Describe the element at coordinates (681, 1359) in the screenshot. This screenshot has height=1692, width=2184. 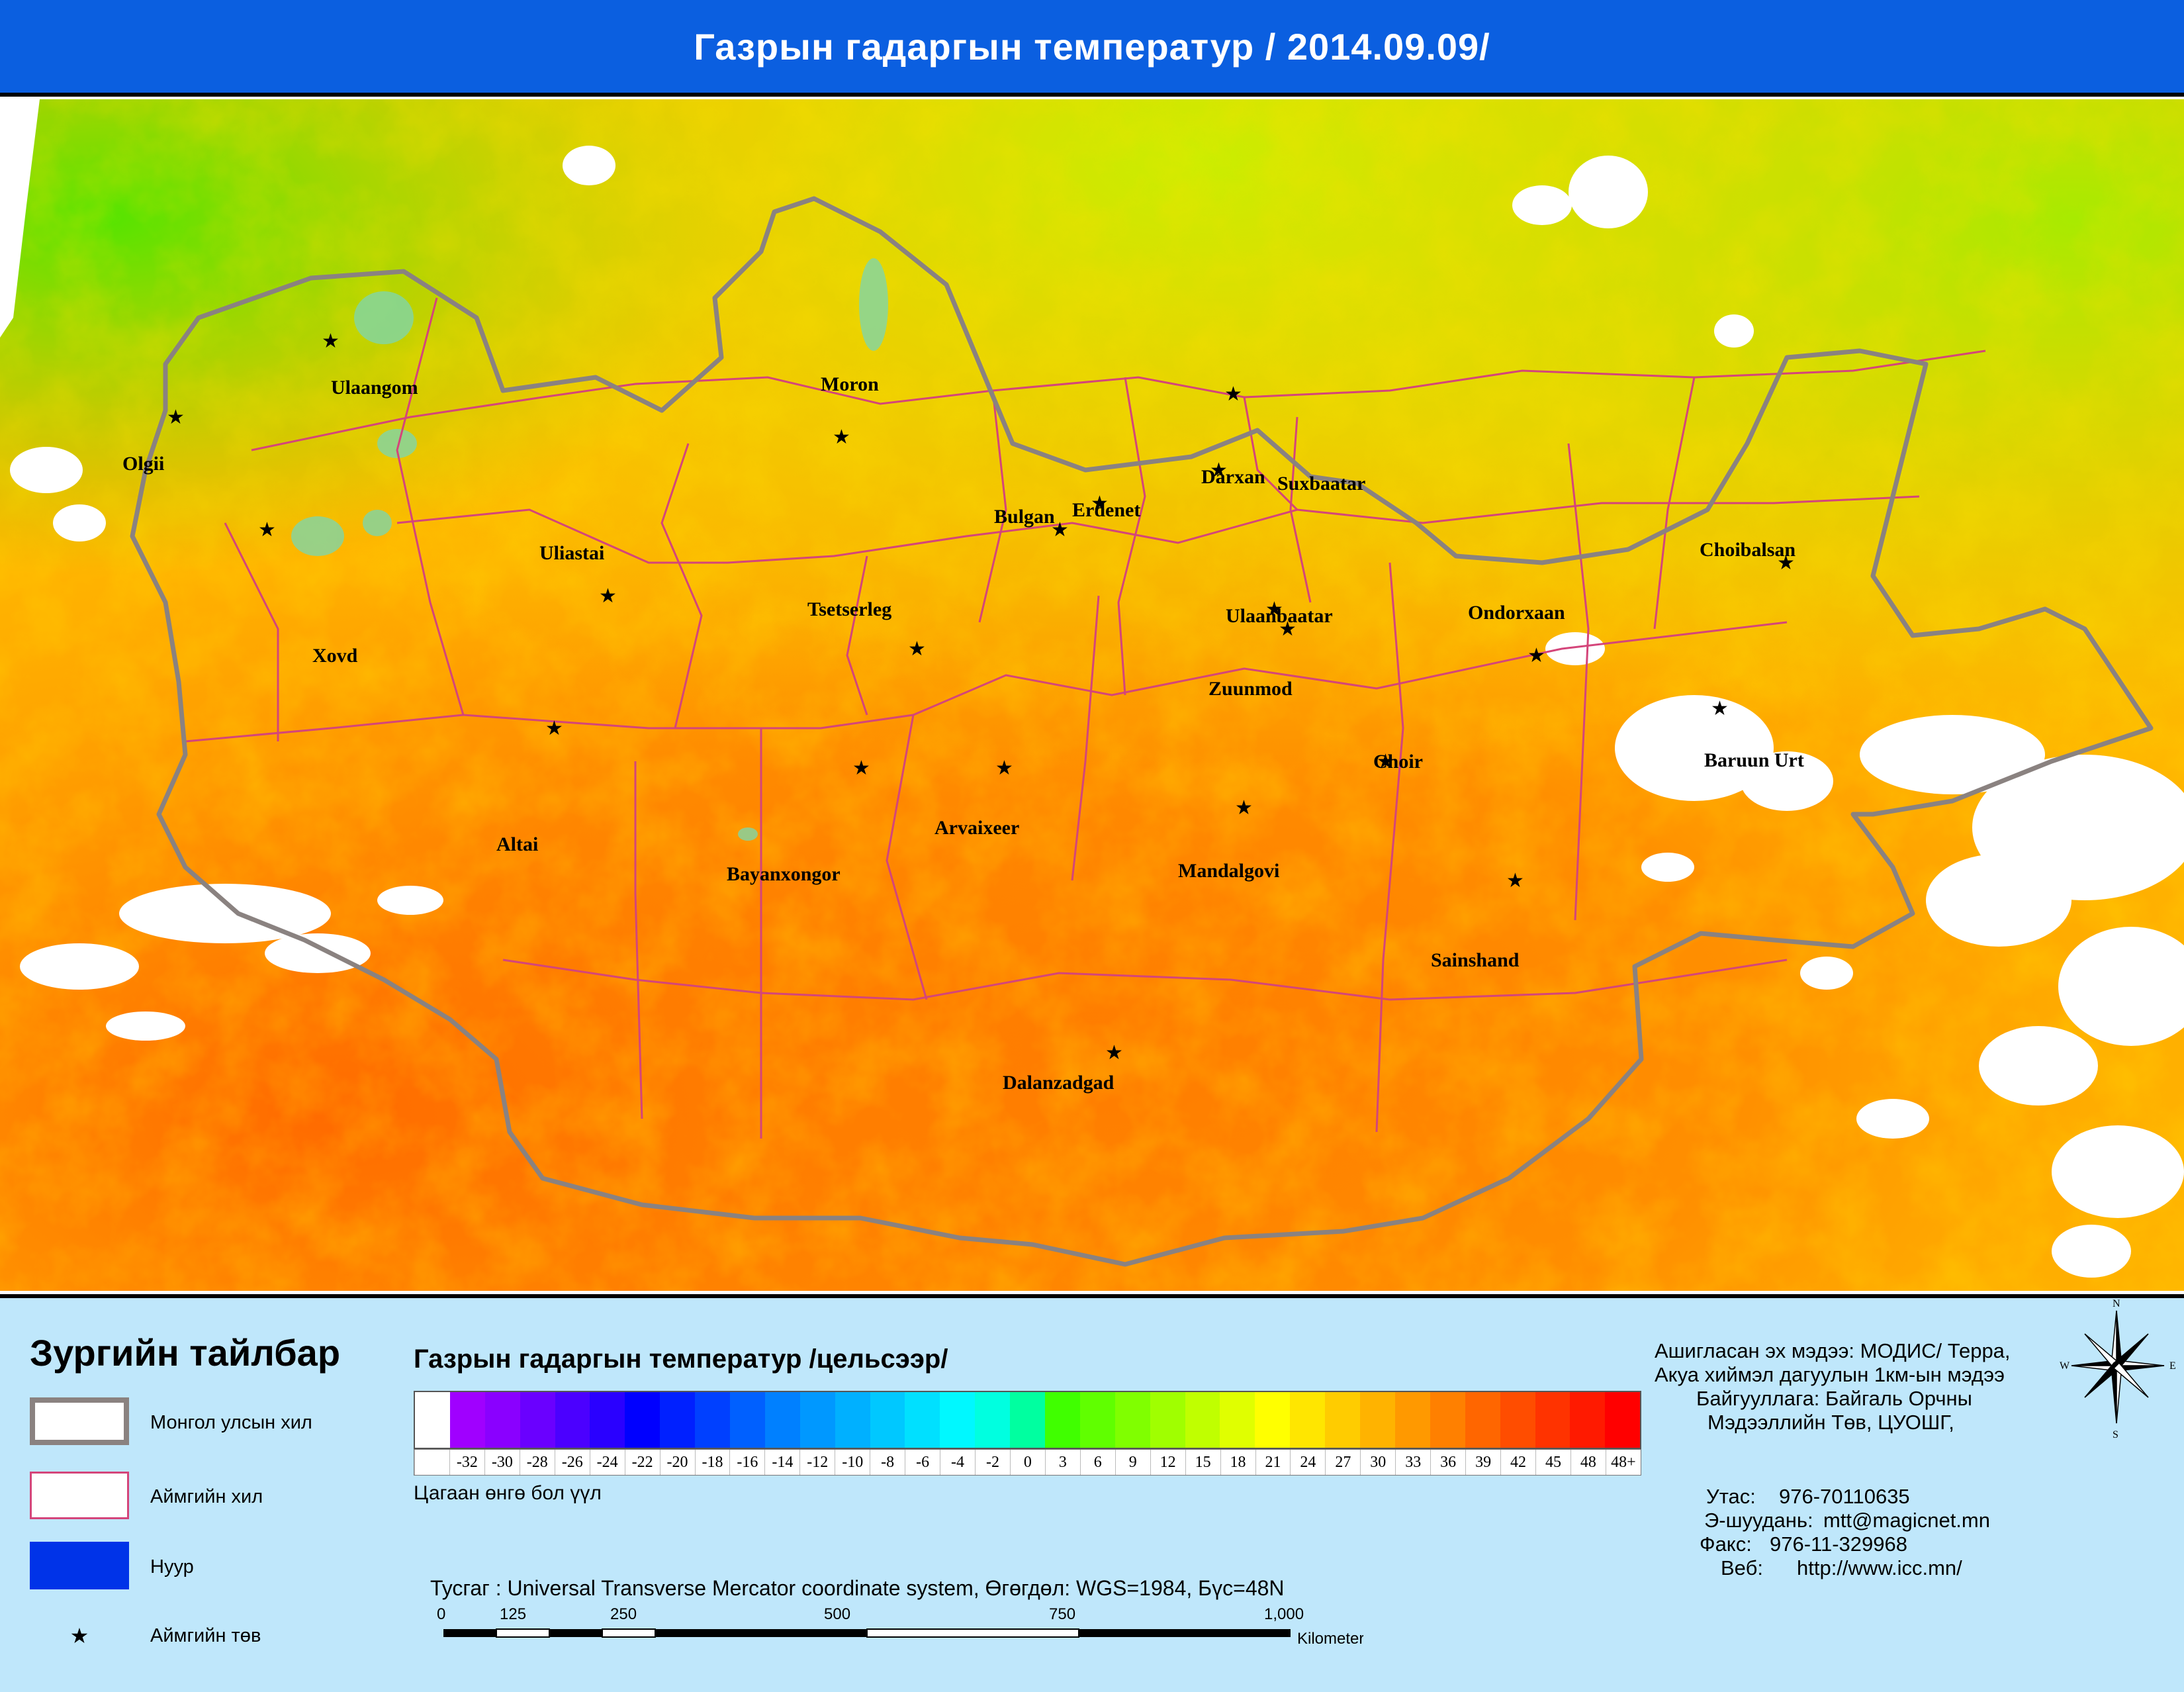
I see `color-scale-title: Газрын гадаргын температур /цельсээр/` at that location.